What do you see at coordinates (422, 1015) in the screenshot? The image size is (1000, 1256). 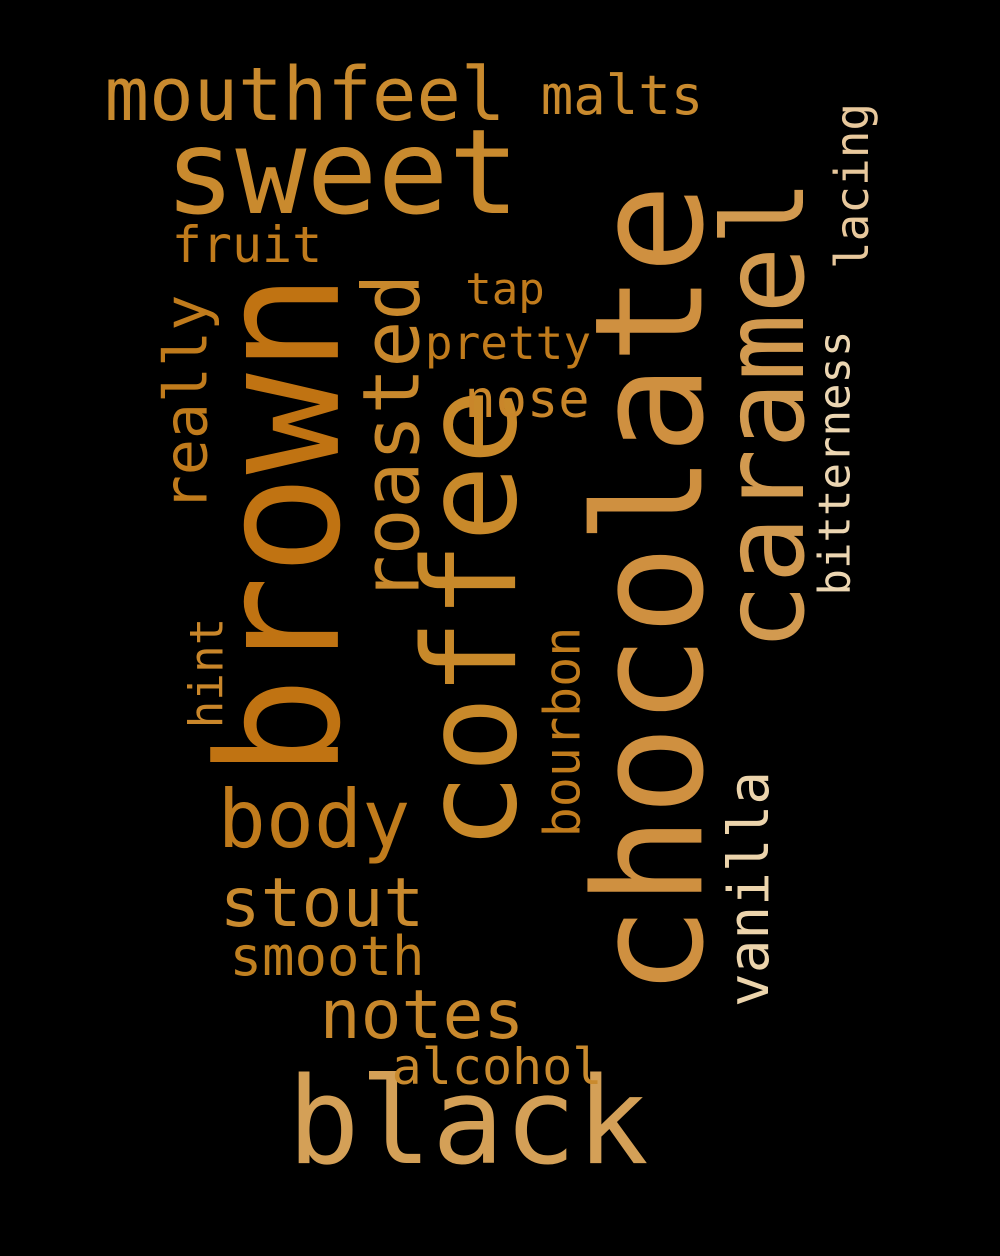 I see `word-notes: notes` at bounding box center [422, 1015].